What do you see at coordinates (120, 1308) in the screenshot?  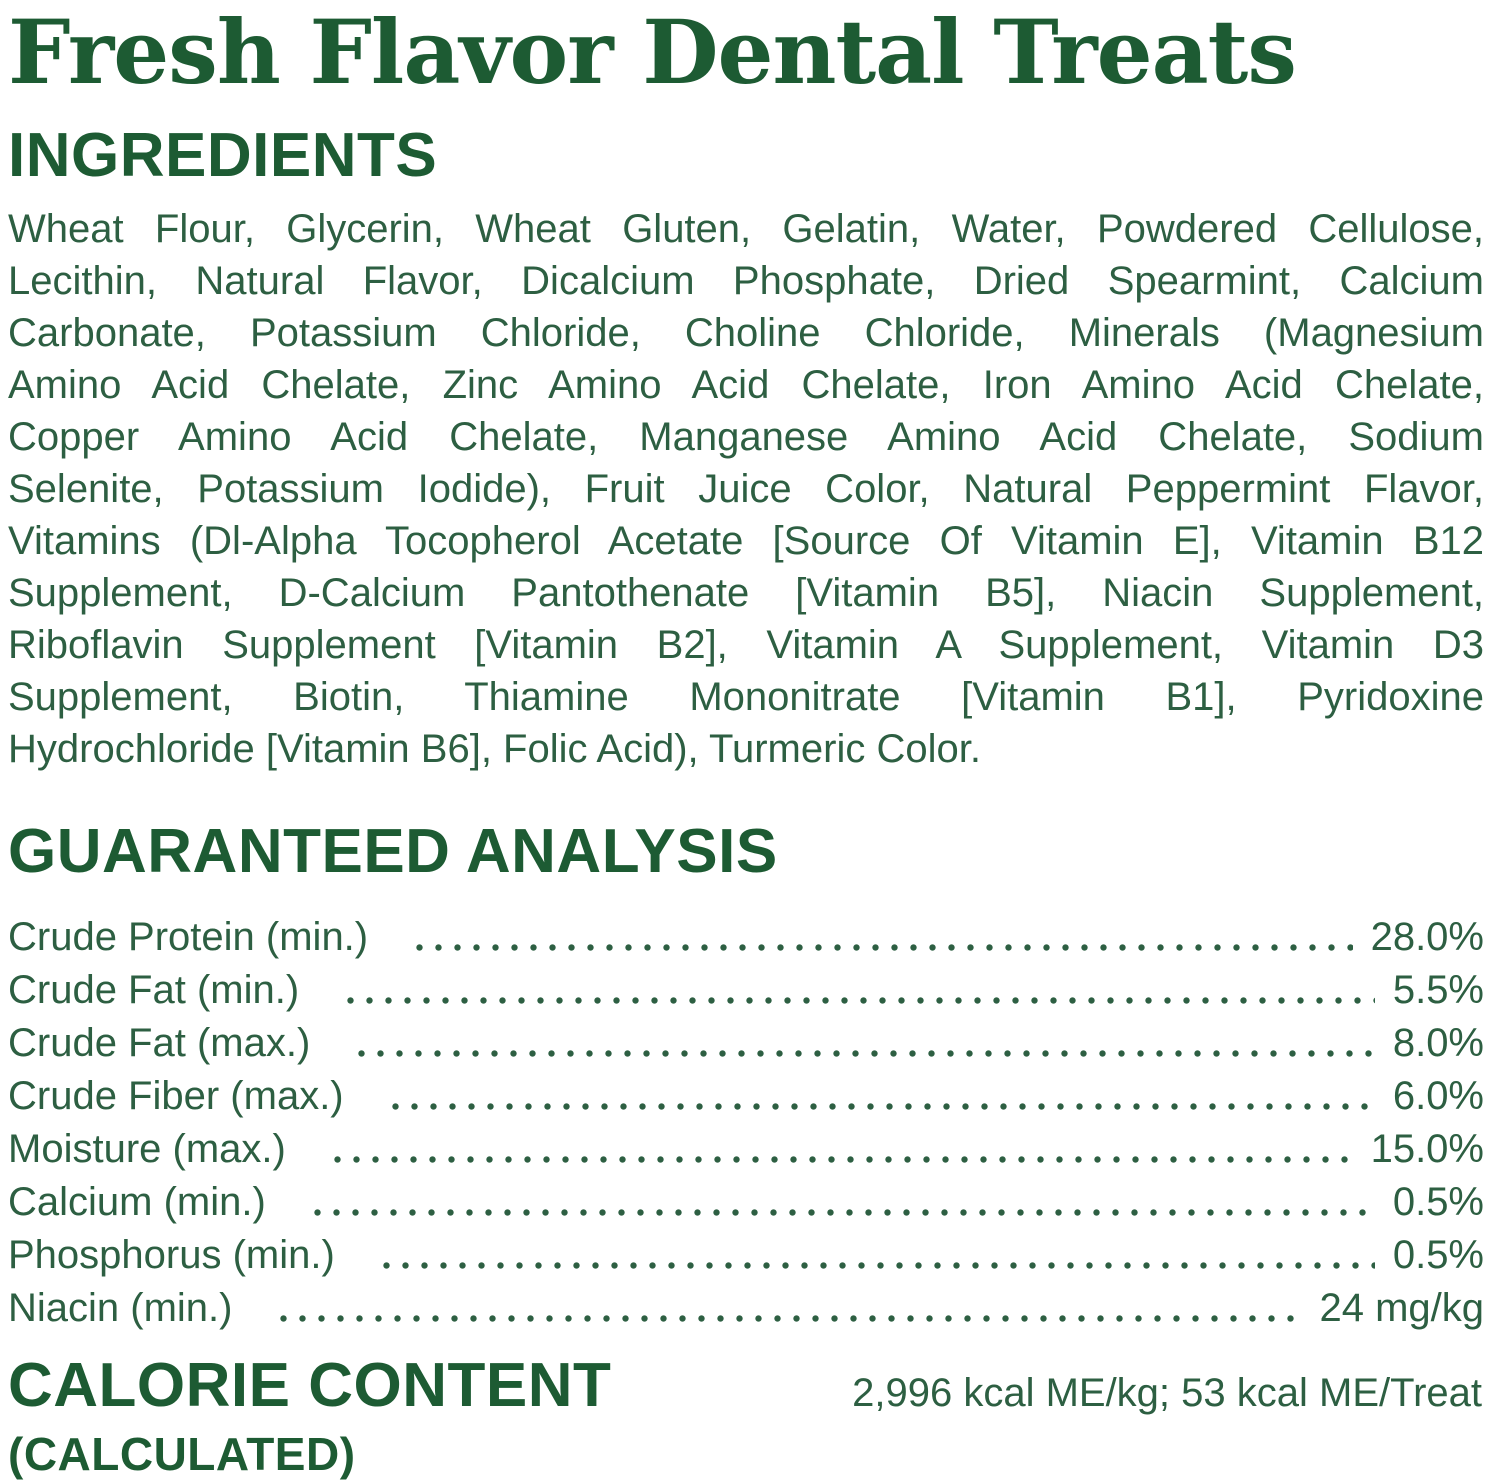 I see `analysis-label: Niacin (min.)` at bounding box center [120, 1308].